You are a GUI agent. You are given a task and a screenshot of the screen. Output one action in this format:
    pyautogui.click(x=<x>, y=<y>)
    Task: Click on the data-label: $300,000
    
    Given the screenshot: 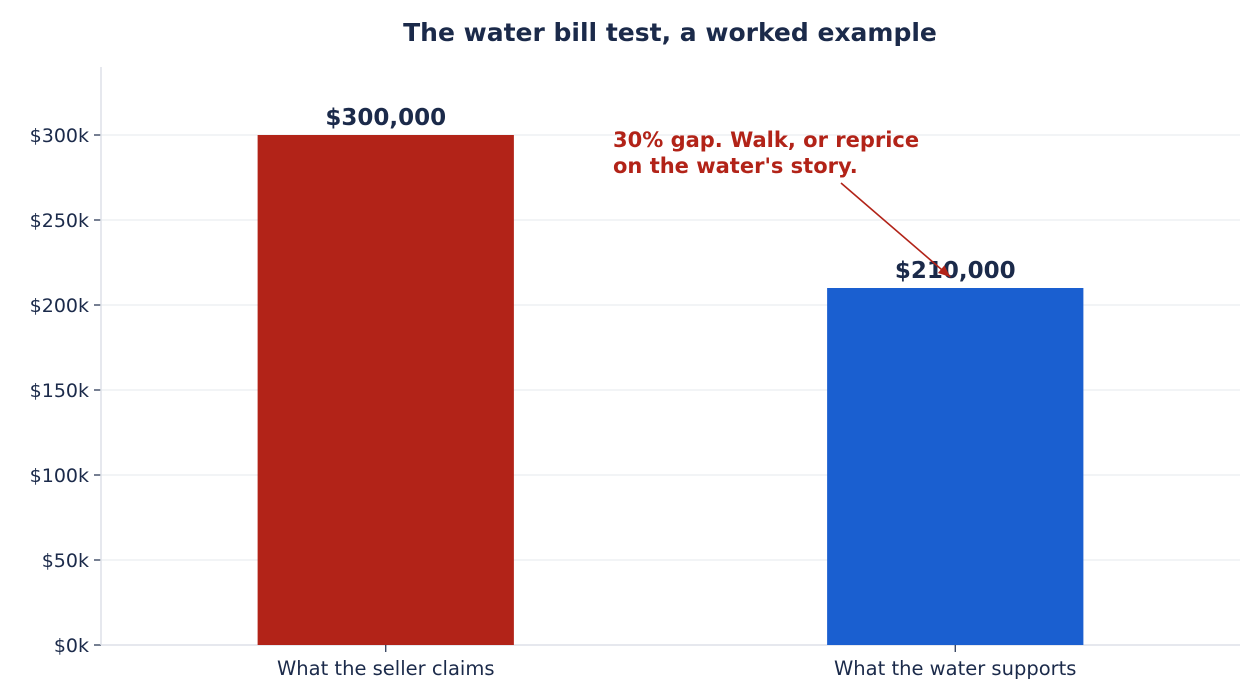 What is the action you would take?
    pyautogui.click(x=385, y=118)
    